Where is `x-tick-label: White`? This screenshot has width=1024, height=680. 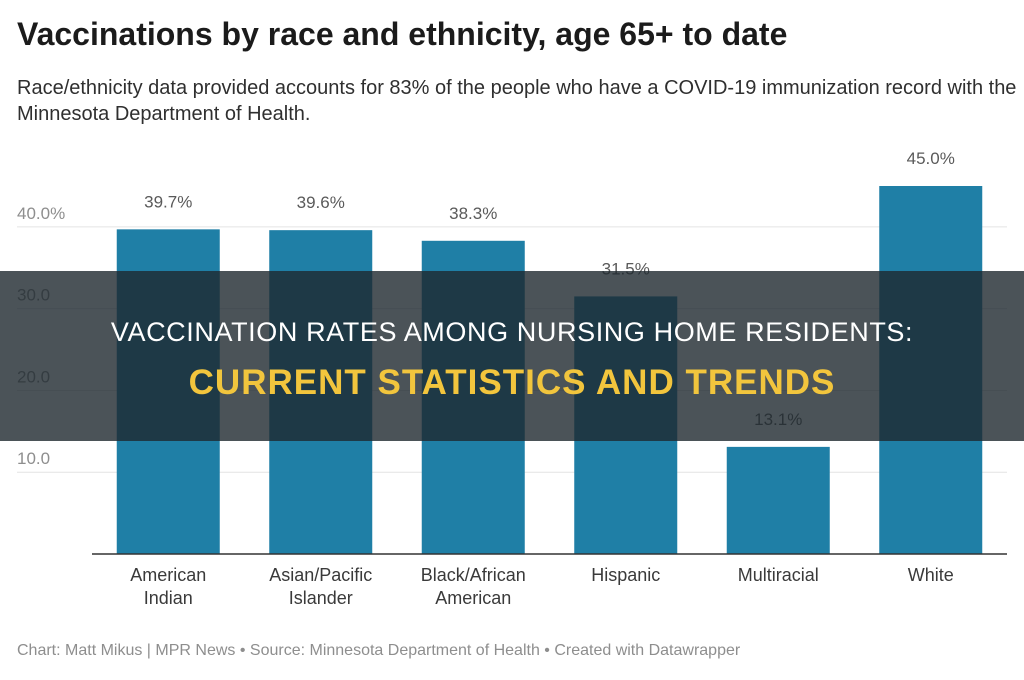 x-tick-label: White is located at coordinates (931, 575).